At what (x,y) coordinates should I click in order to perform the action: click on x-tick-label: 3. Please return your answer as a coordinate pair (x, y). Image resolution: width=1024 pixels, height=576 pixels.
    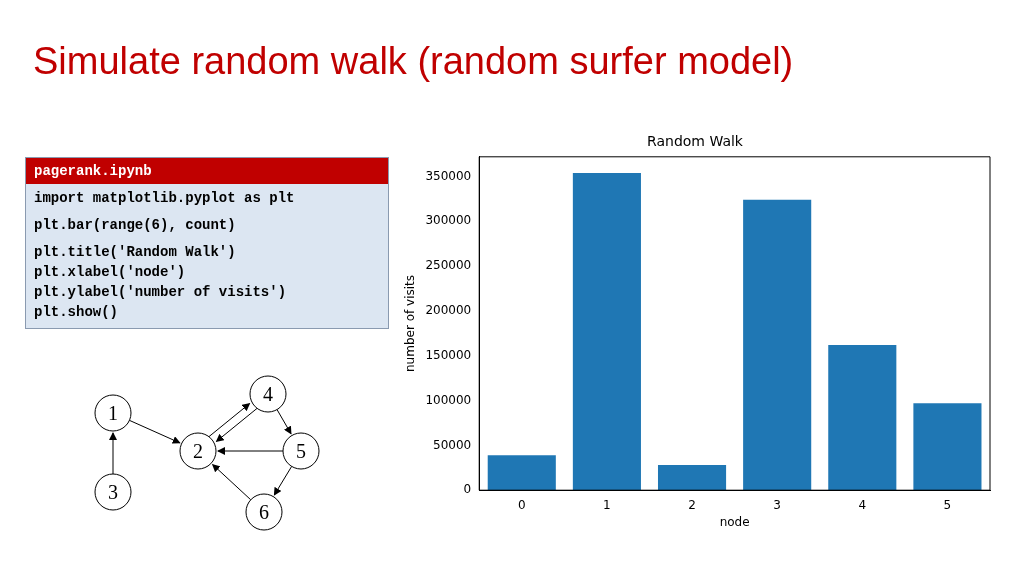
    Looking at the image, I should click on (777, 504).